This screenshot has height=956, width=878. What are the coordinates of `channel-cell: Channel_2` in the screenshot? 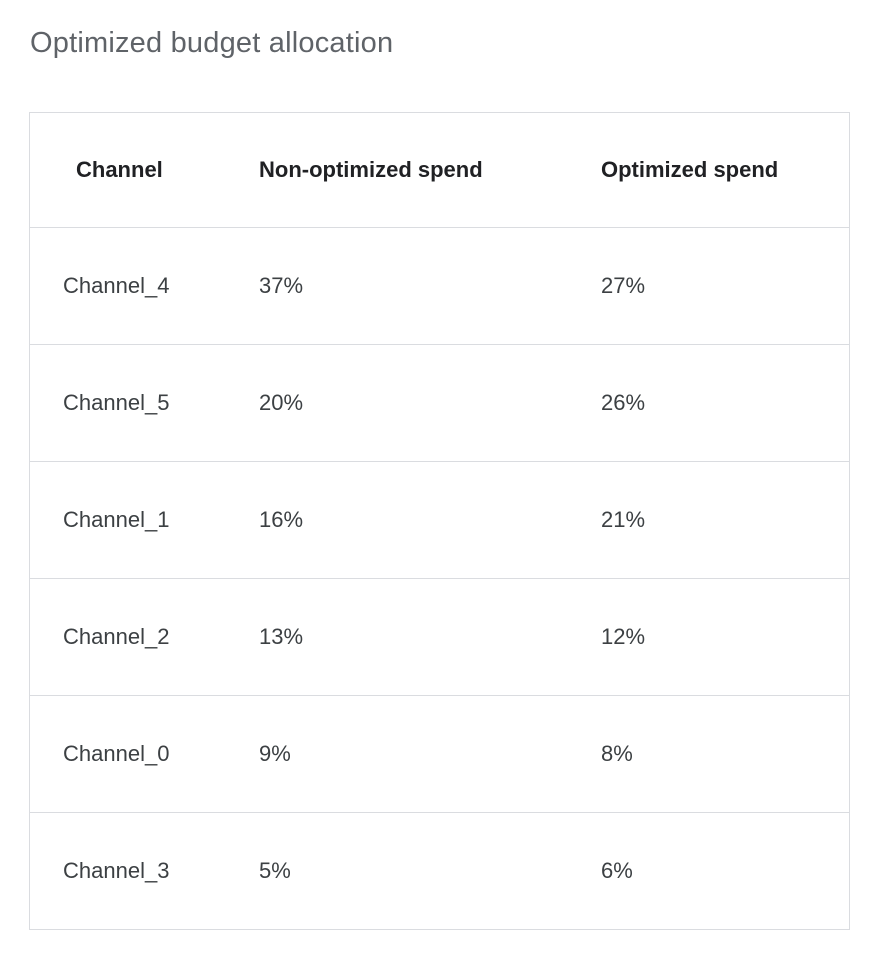 It's located at (144, 637).